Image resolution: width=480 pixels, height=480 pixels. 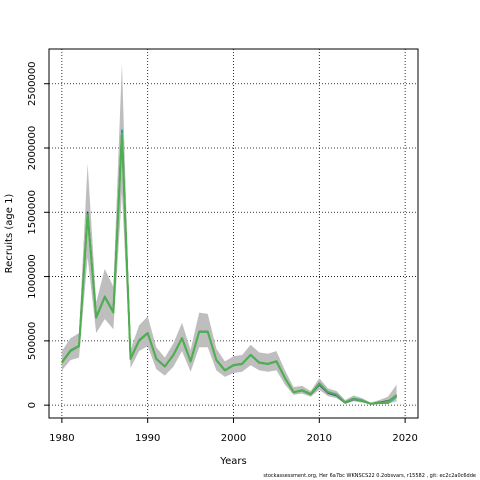 I want to click on y-tick-label: 0, so click(x=32, y=405).